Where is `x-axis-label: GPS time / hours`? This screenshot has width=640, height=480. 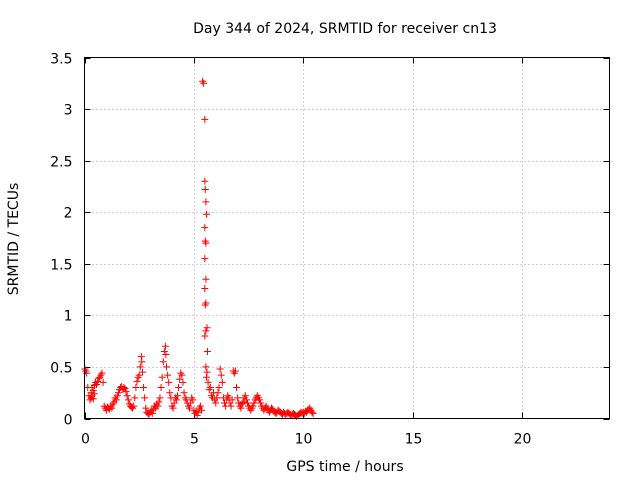 x-axis-label: GPS time / hours is located at coordinates (344, 467).